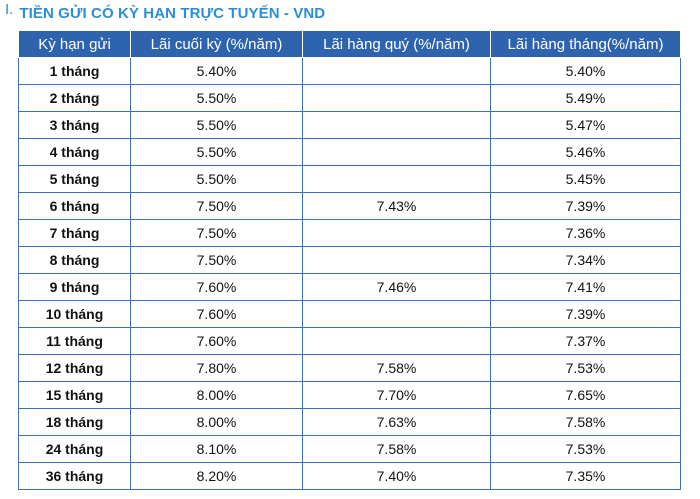  I want to click on cell-term: 7 tháng, so click(74, 233).